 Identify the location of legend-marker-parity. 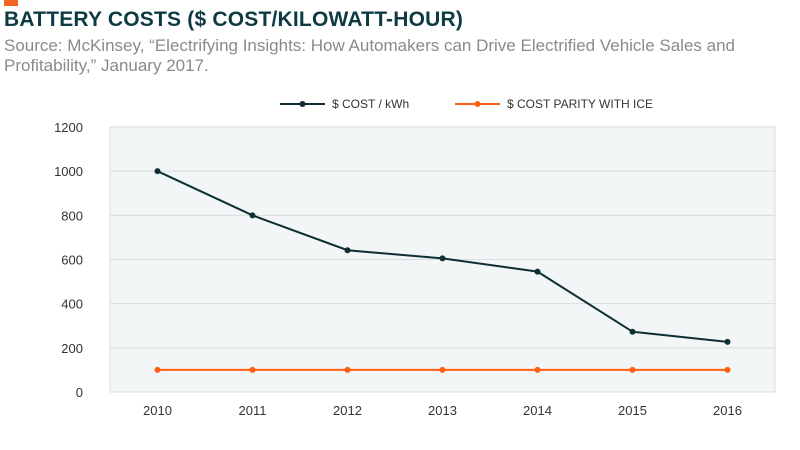
(477, 104).